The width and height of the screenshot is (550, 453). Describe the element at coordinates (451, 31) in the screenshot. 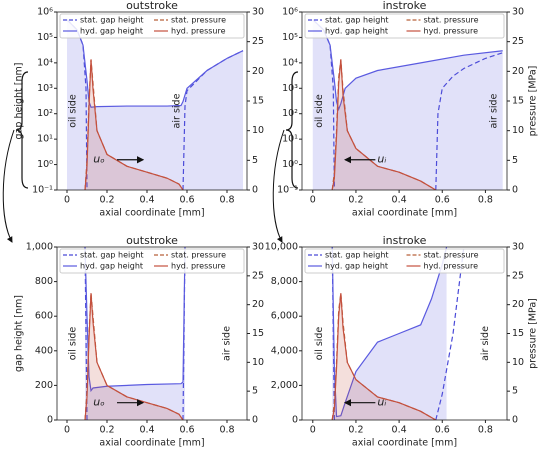

I see `legend-label: hyd. pressure` at that location.